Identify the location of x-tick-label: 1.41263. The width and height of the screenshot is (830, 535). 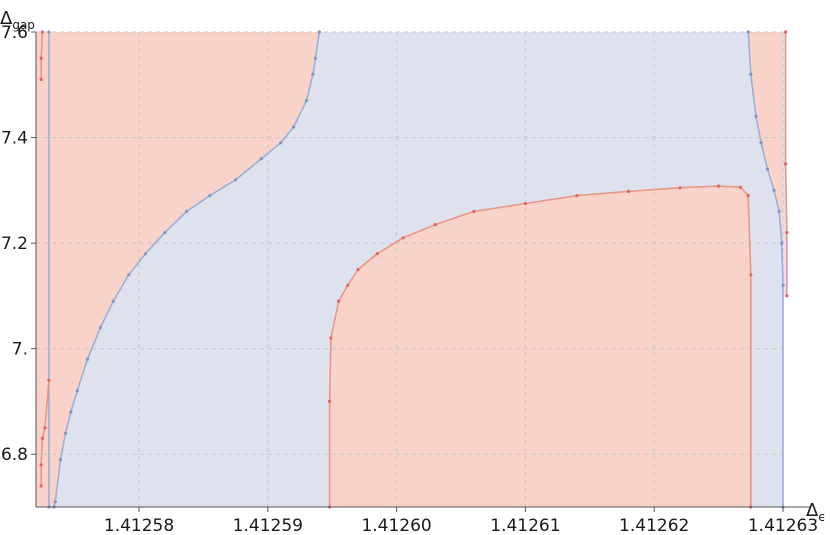
(783, 525).